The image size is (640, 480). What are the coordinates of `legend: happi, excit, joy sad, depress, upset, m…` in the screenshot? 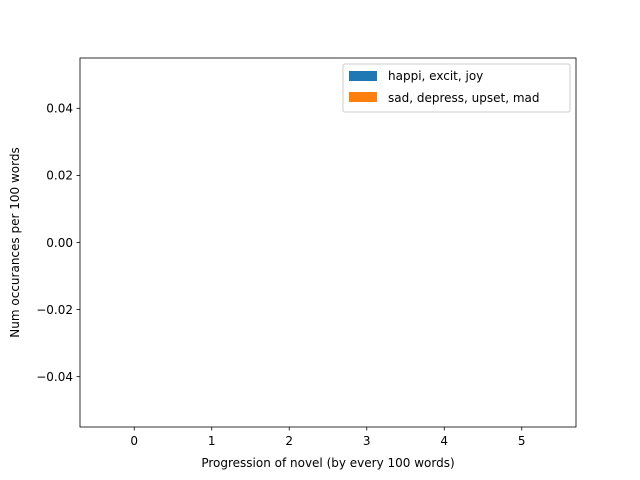 It's located at (456, 88).